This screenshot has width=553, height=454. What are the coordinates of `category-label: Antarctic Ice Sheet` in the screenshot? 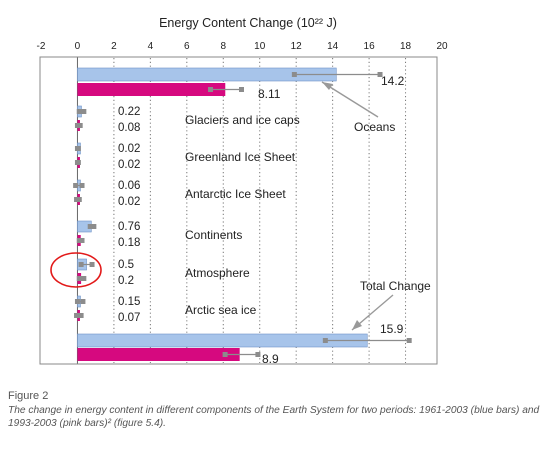 It's located at (235, 194).